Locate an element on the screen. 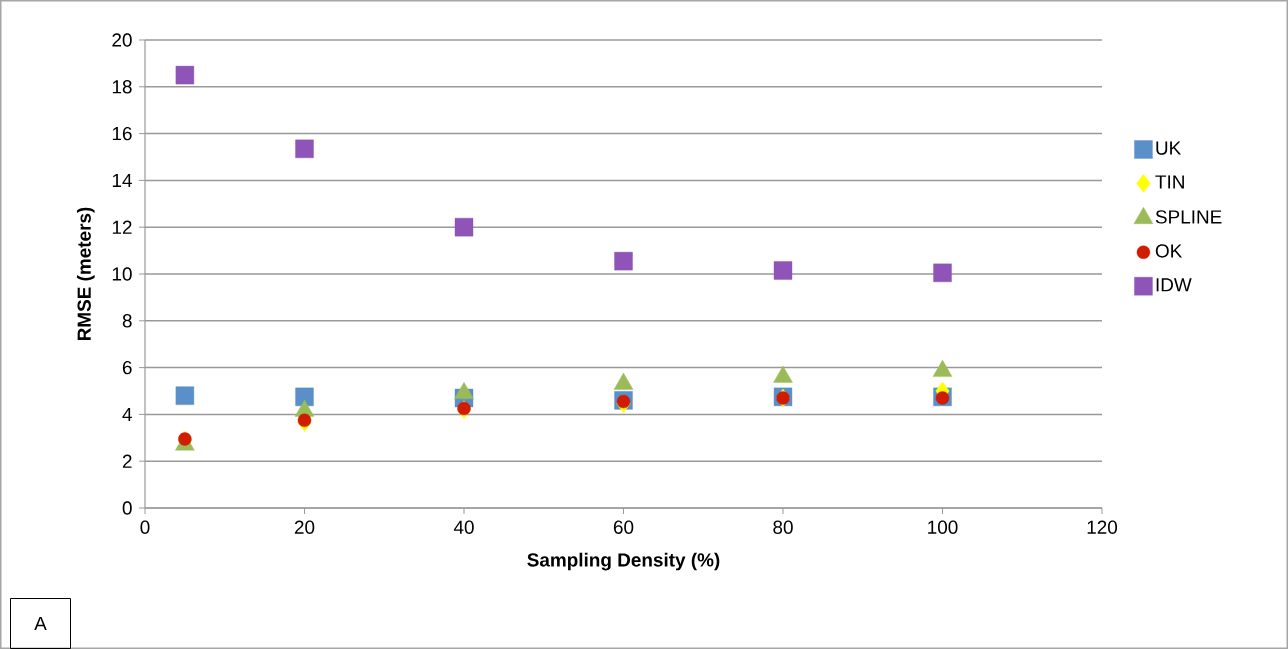  y-tick-label: 18 is located at coordinates (122, 87).